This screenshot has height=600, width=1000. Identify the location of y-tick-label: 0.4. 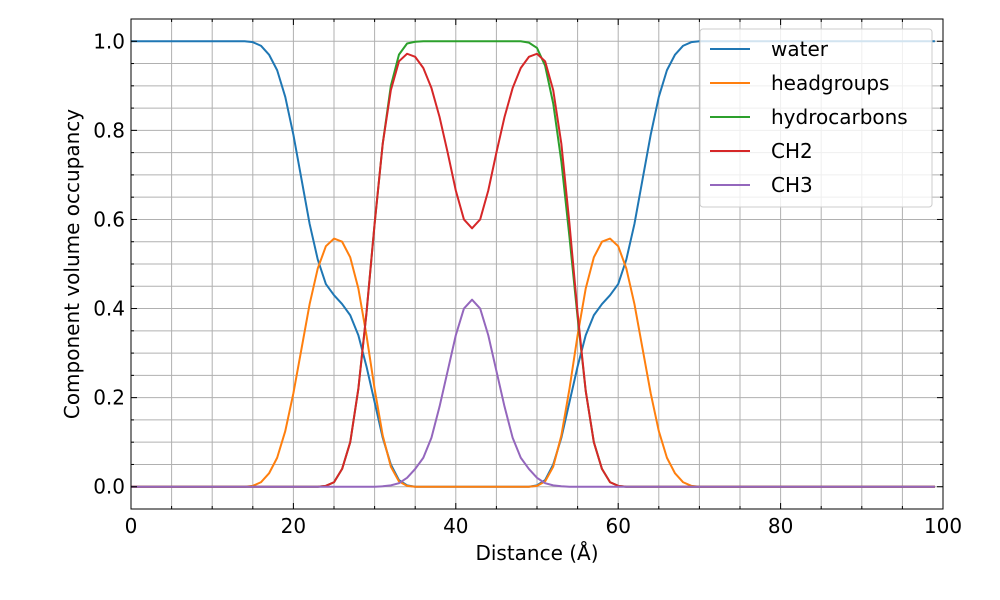
(109, 309).